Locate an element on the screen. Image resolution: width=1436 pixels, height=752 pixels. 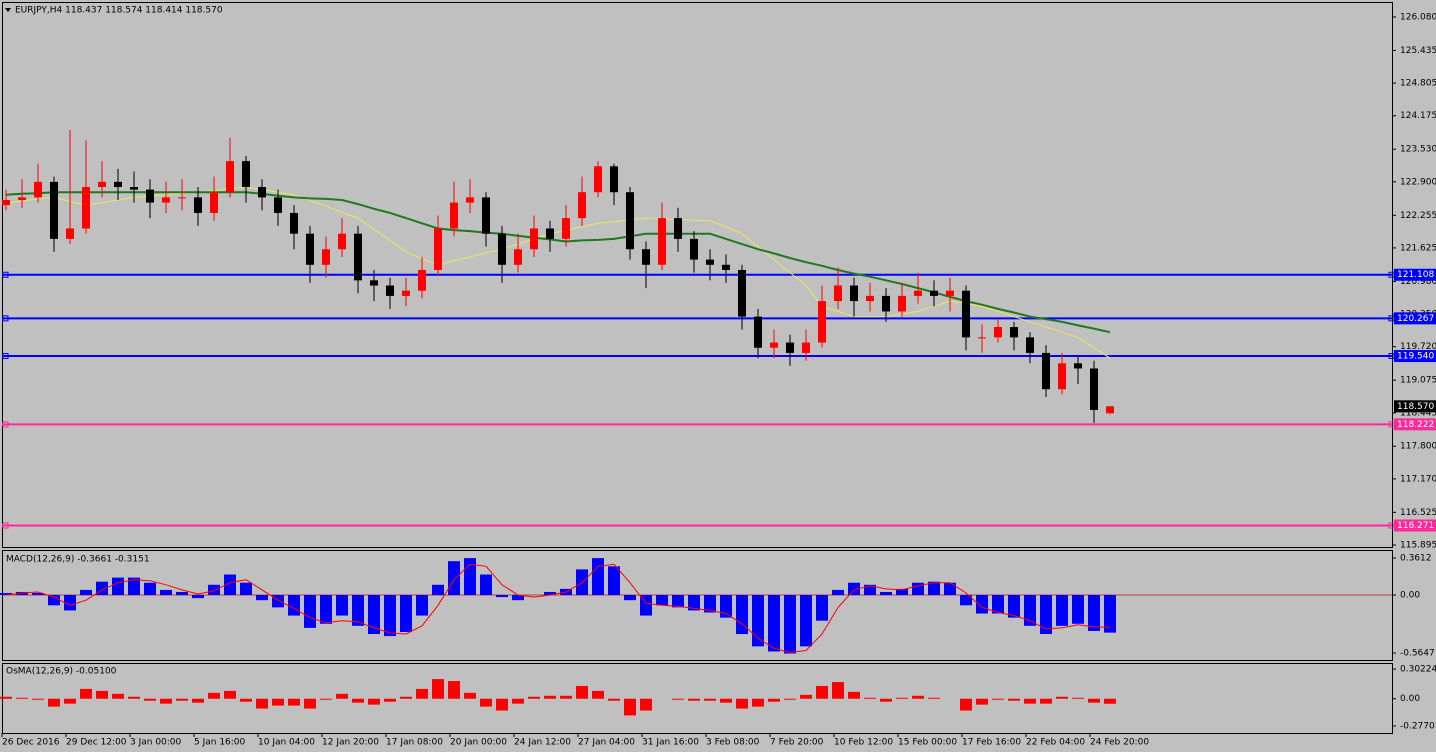
y-tick-label: 119.720 is located at coordinates (1418, 347).